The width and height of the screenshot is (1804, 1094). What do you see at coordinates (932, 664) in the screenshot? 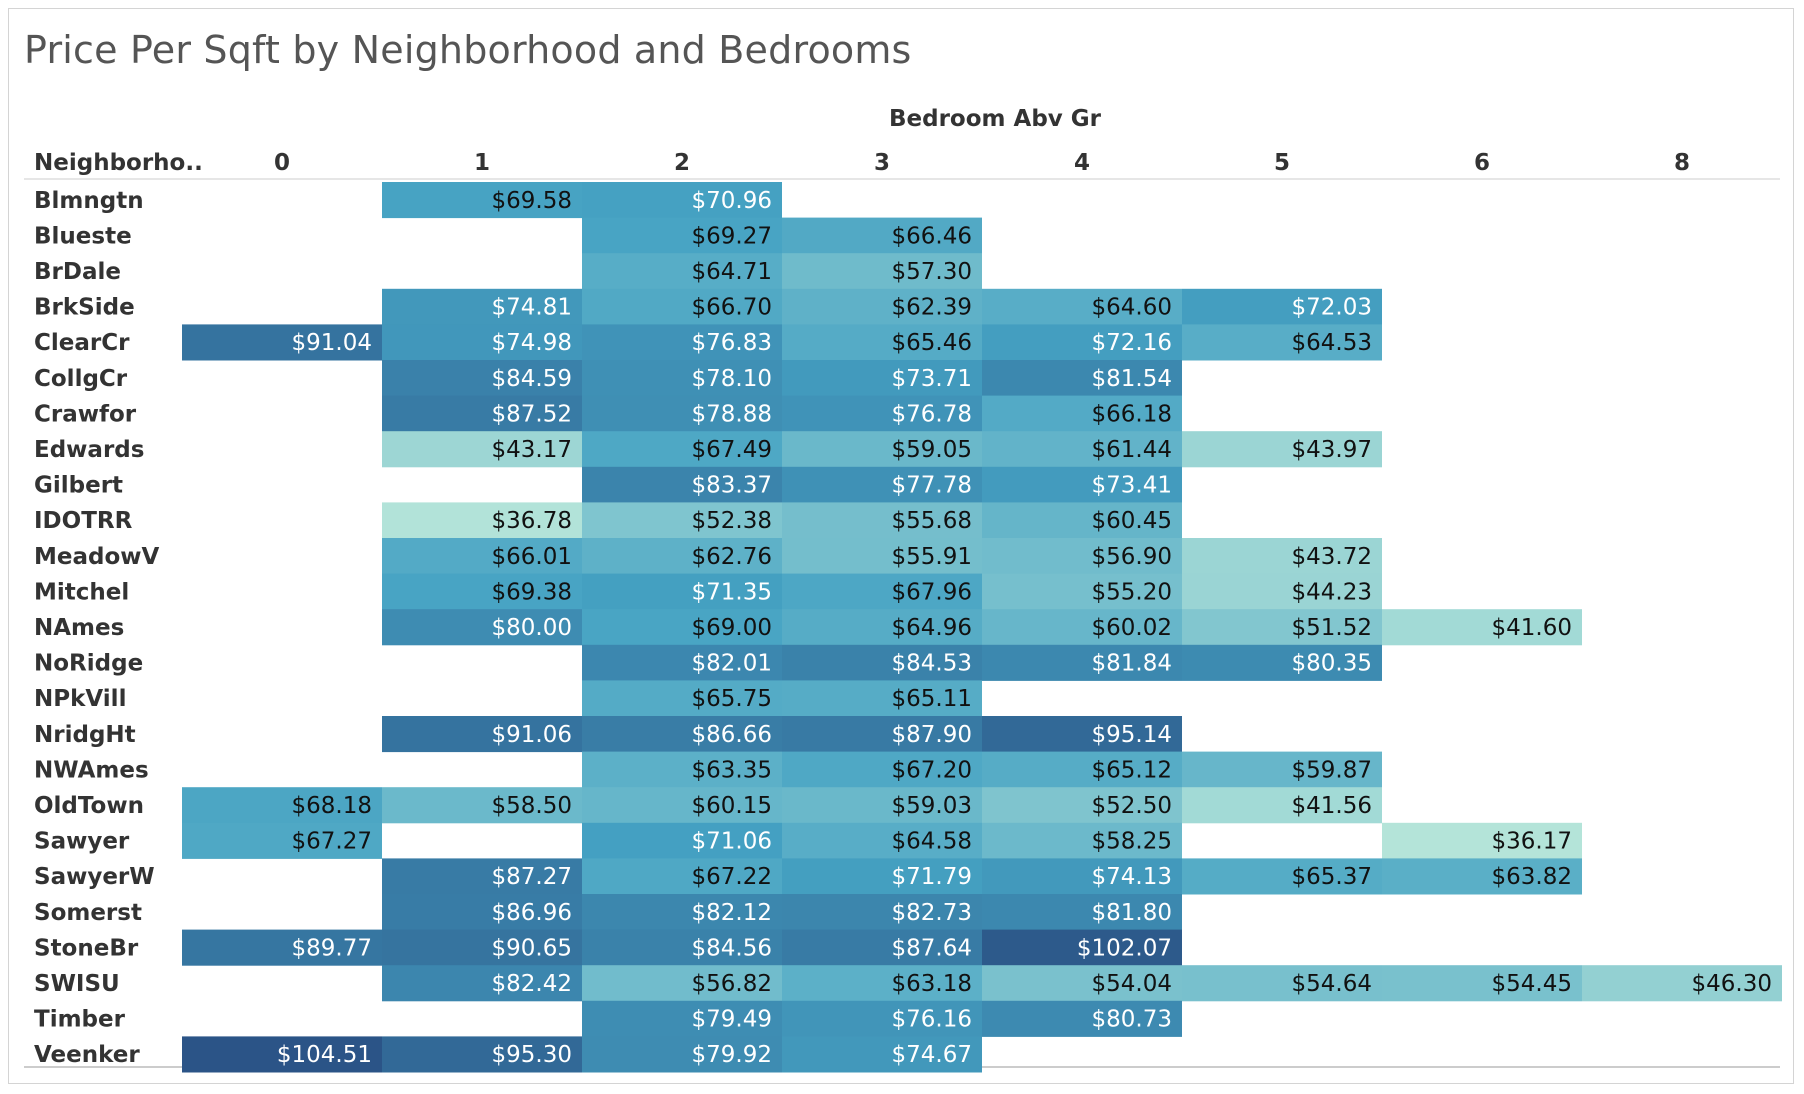
I see `cell-value-label: $84.53` at bounding box center [932, 664].